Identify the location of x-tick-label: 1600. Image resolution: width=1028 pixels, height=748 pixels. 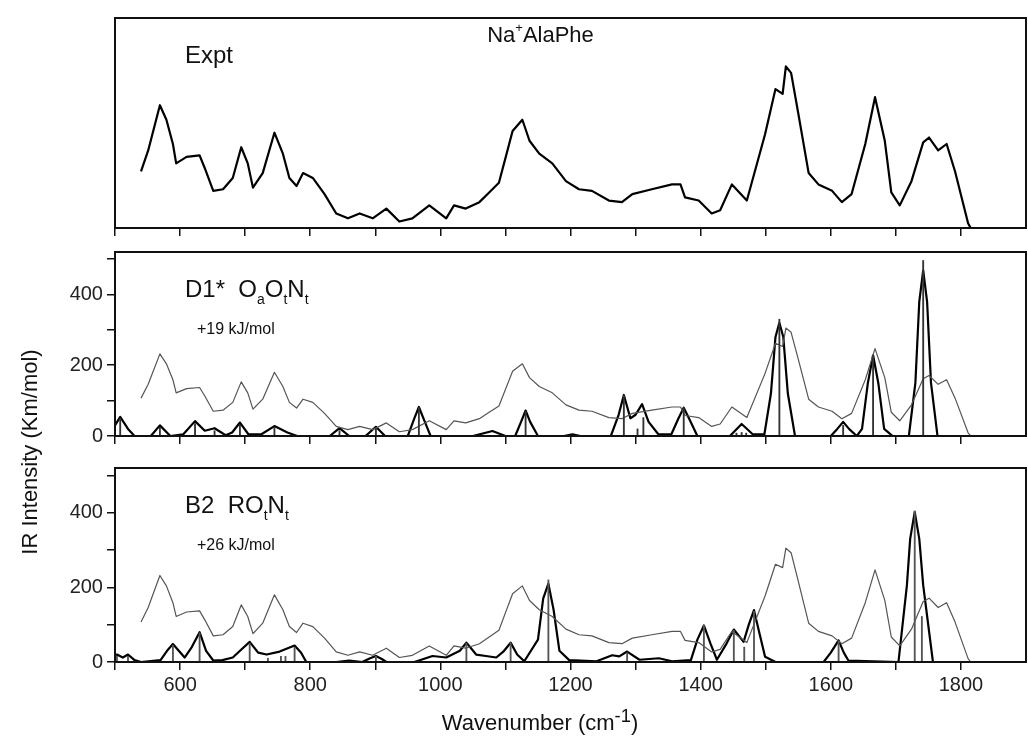
(831, 683).